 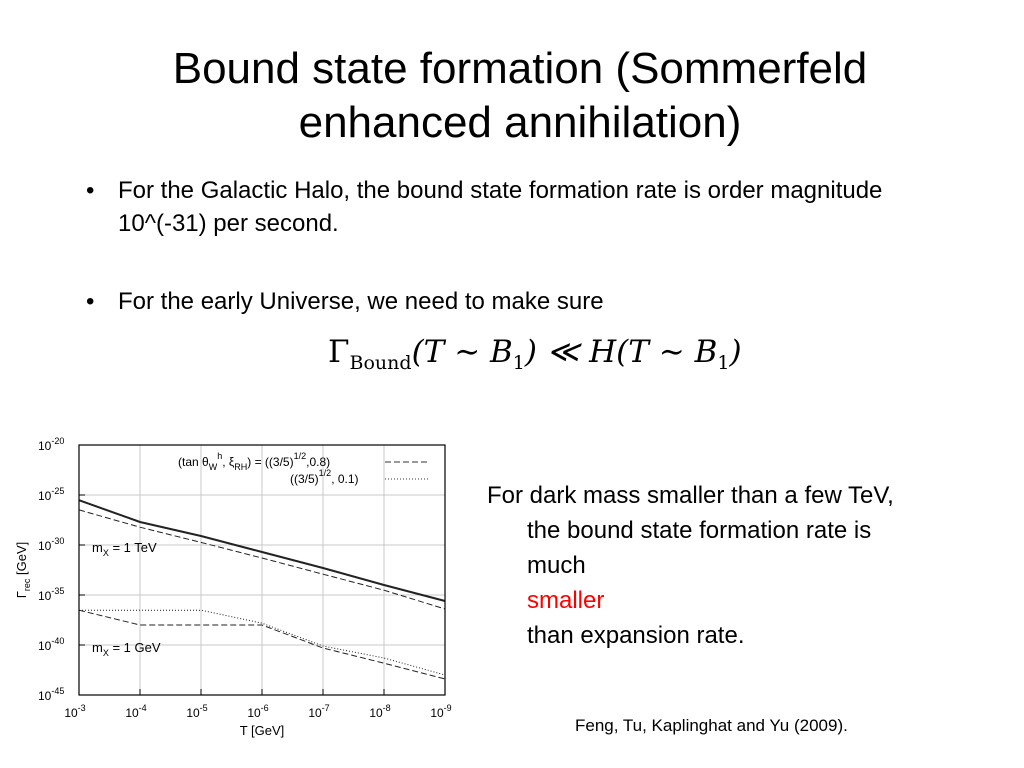 What do you see at coordinates (143, 708) in the screenshot?
I see `x-tick-exponent: -4` at bounding box center [143, 708].